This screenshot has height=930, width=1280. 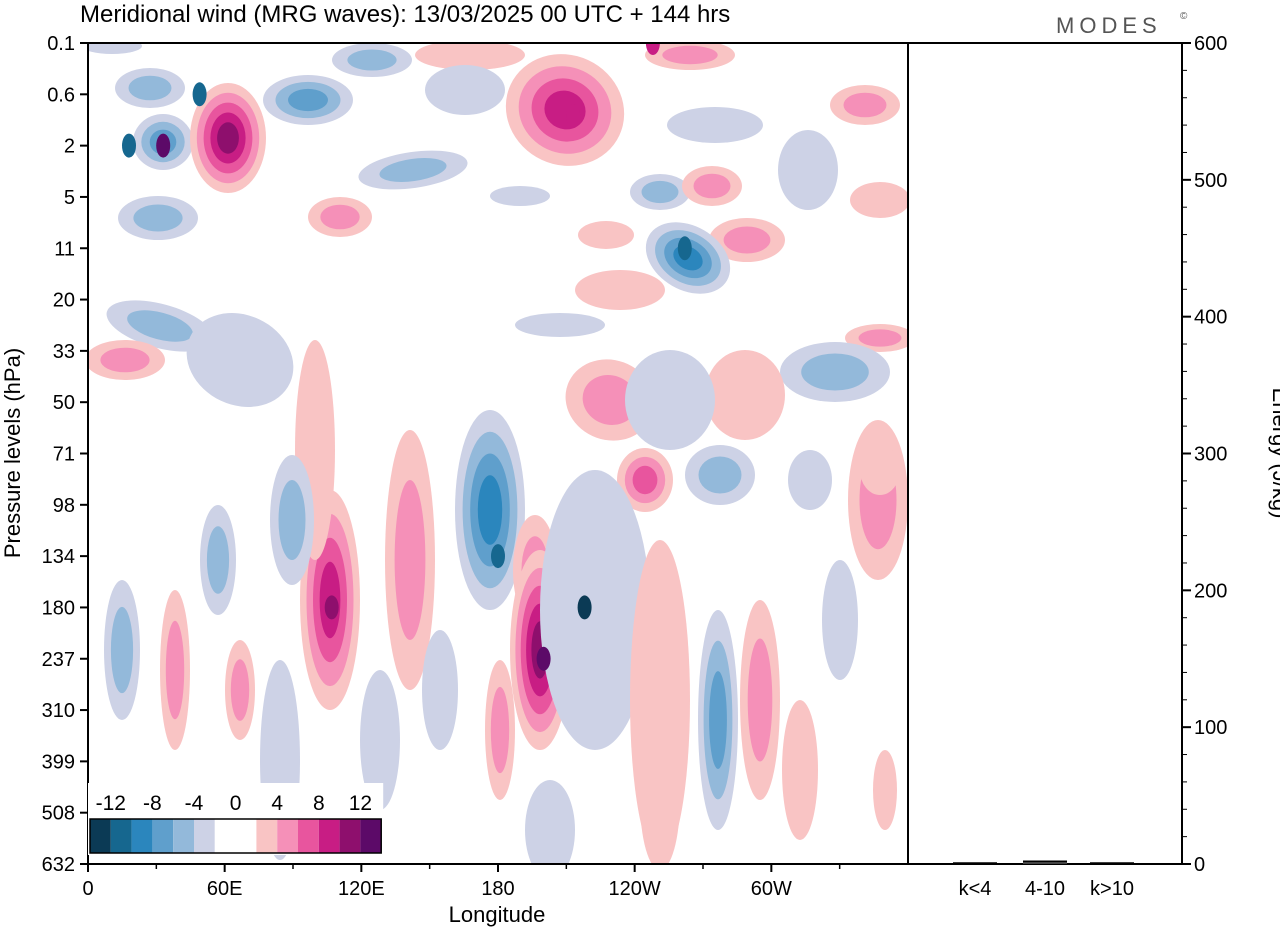 What do you see at coordinates (64, 455) in the screenshot?
I see `y-tick-label: 71` at bounding box center [64, 455].